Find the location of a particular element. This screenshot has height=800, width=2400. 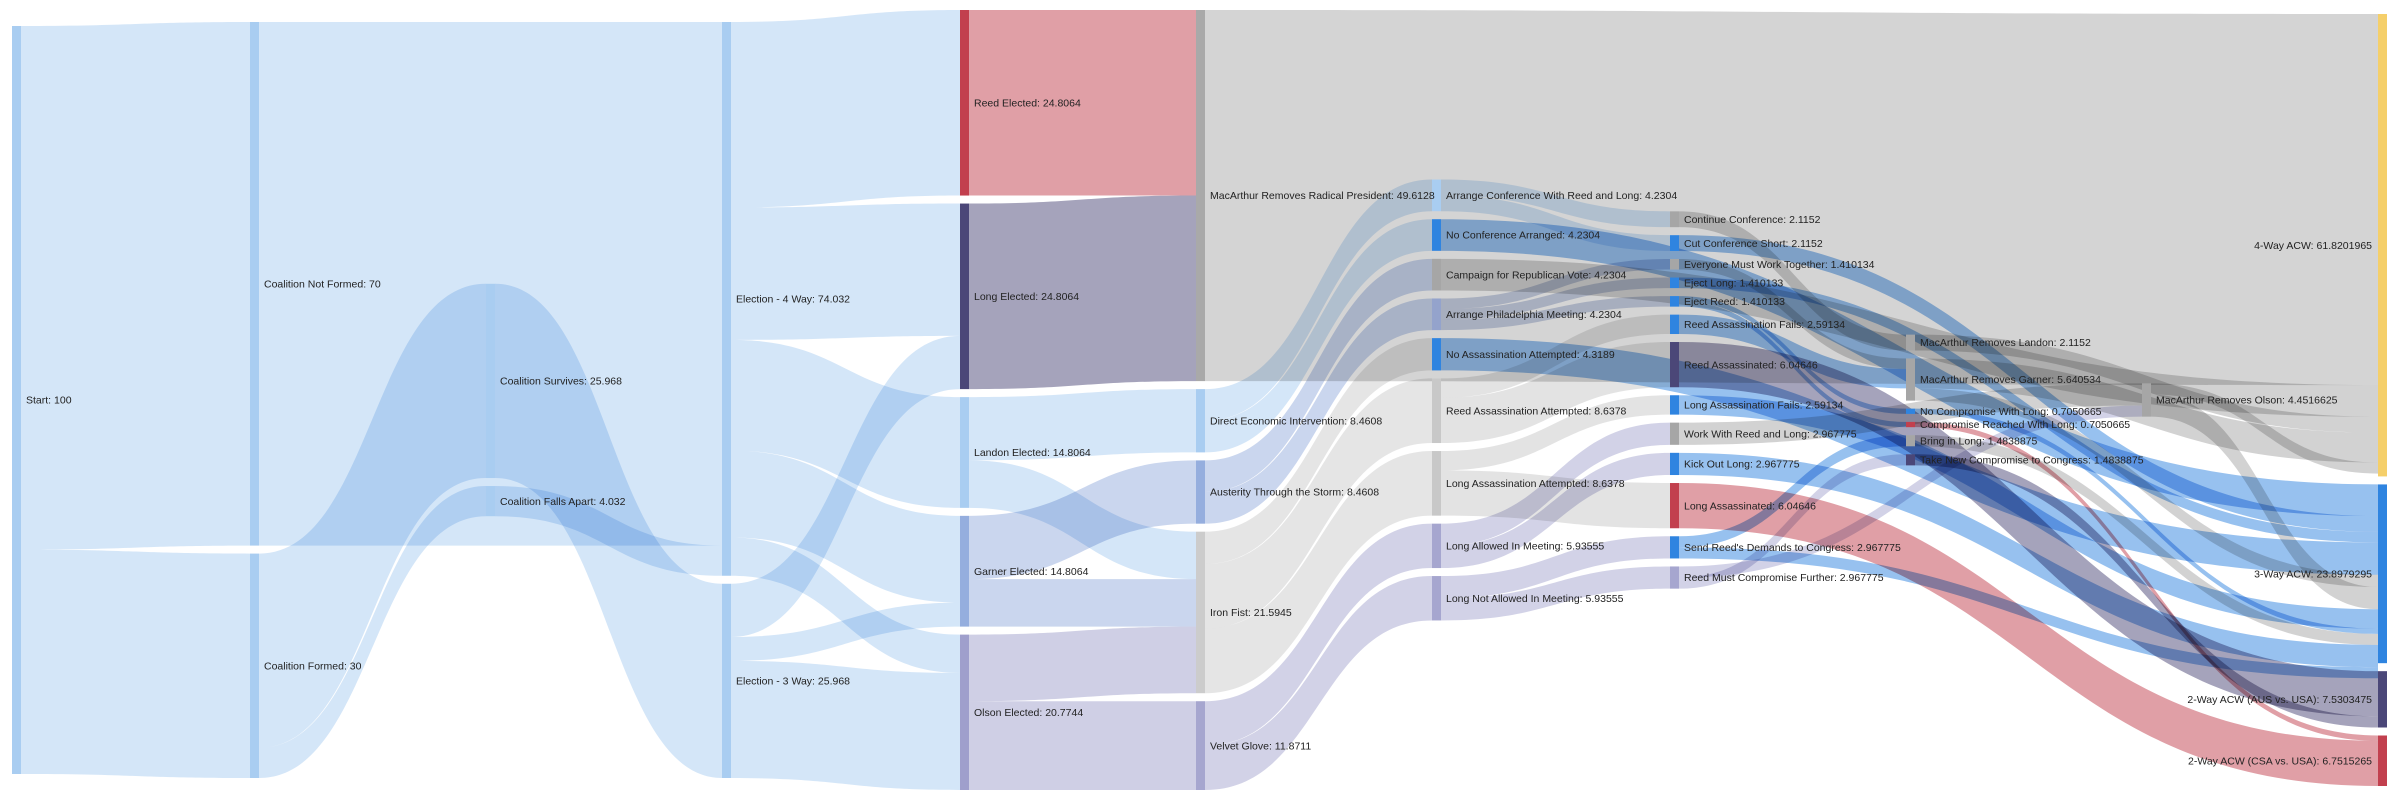

node-label-cut-conf: Cut Conference Short: 2.1152 is located at coordinates (1753, 244).